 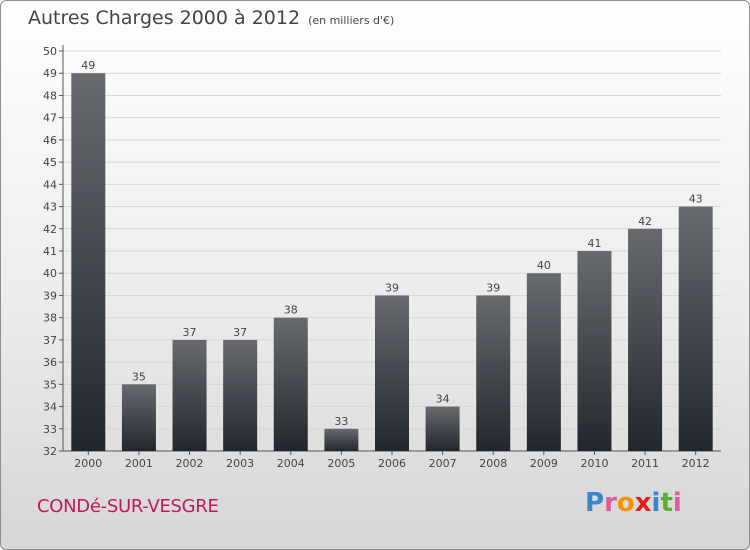 I want to click on chart-subtitle: (en milliers d'€), so click(x=351, y=20).